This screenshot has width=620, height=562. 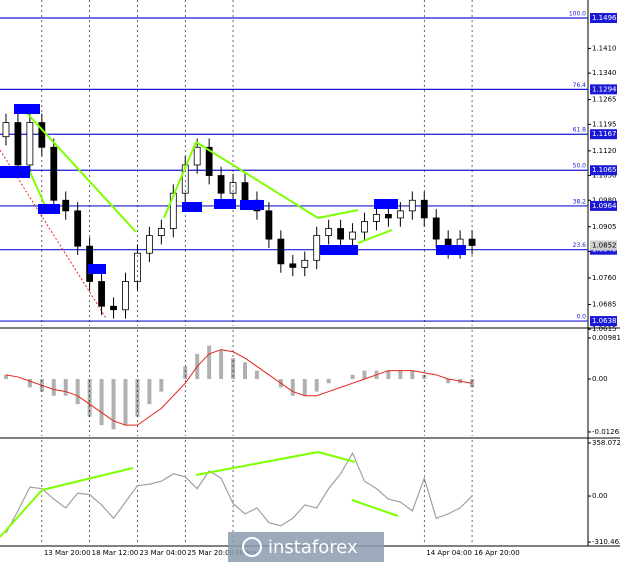 I want to click on level-price: 1.1294, so click(x=604, y=89).